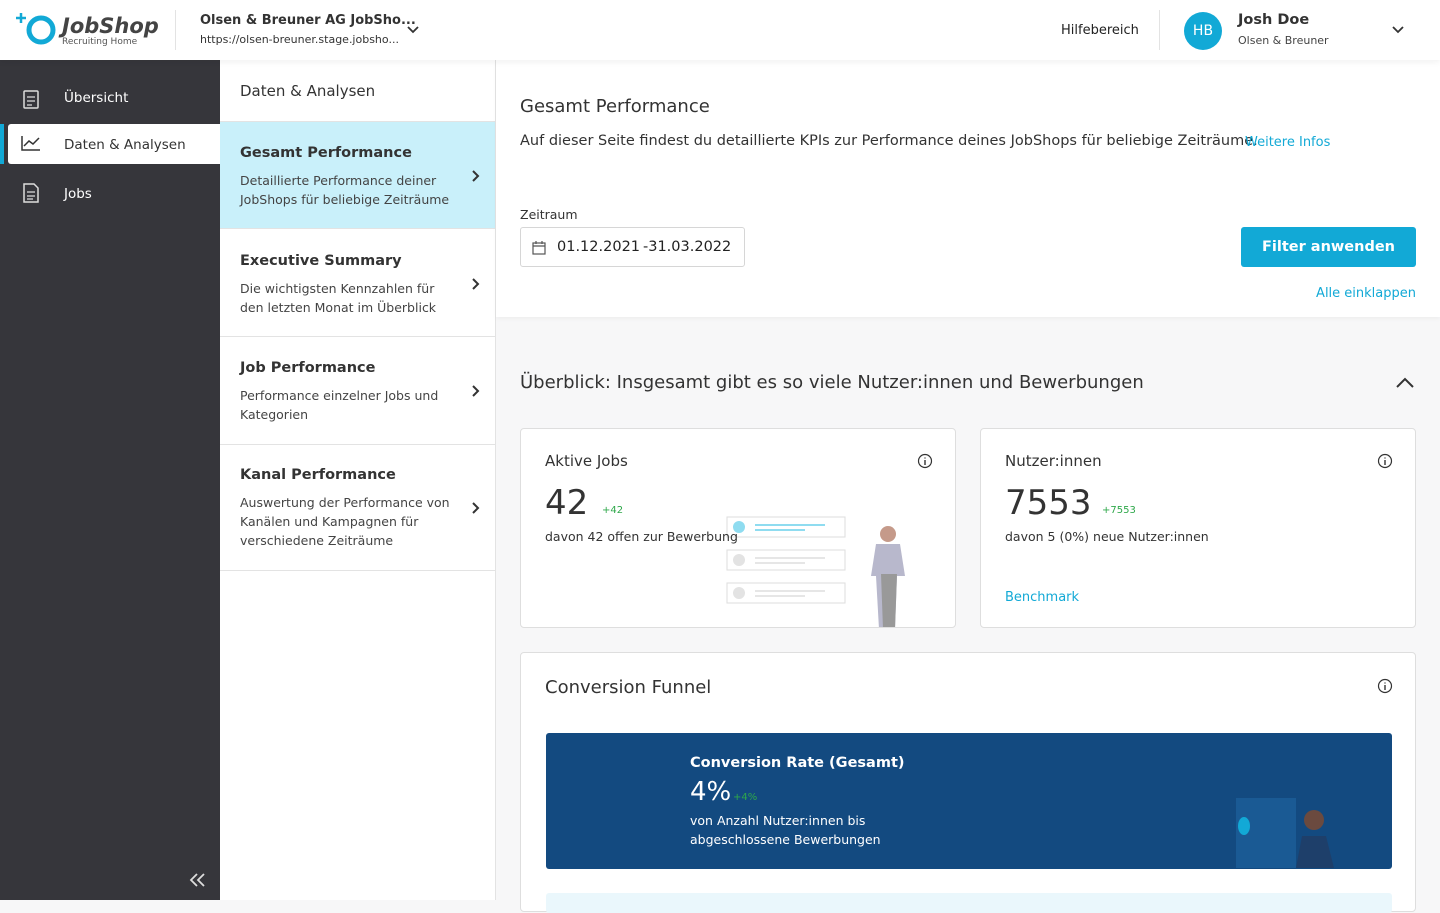  Describe the element at coordinates (100, 42) in the screenshot. I see `logo-sub: Recruiting Home` at that location.